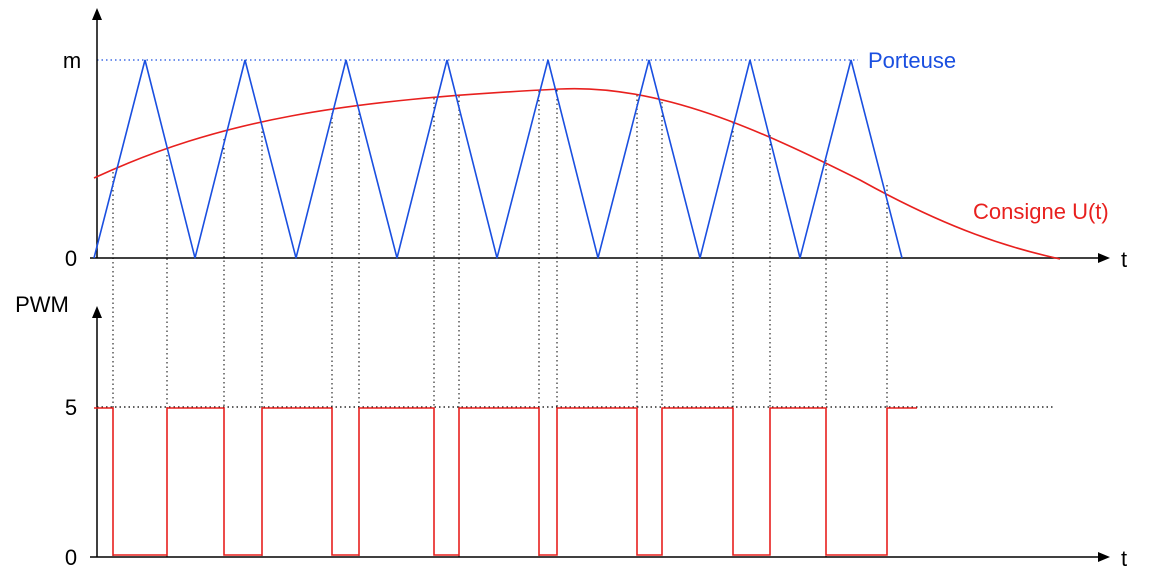  What do you see at coordinates (71, 407) in the screenshot?
I see `pwm-high-label: 5` at bounding box center [71, 407].